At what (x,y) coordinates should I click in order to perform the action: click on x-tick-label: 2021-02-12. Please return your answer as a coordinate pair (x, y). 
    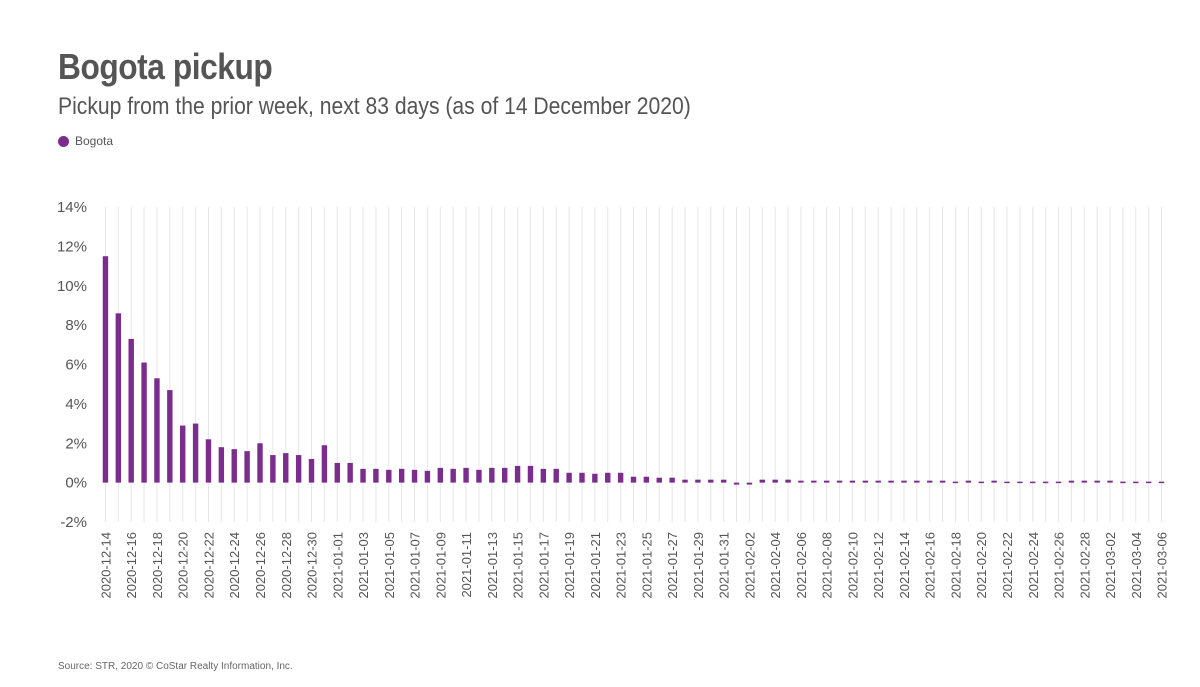
    Looking at the image, I should click on (878, 565).